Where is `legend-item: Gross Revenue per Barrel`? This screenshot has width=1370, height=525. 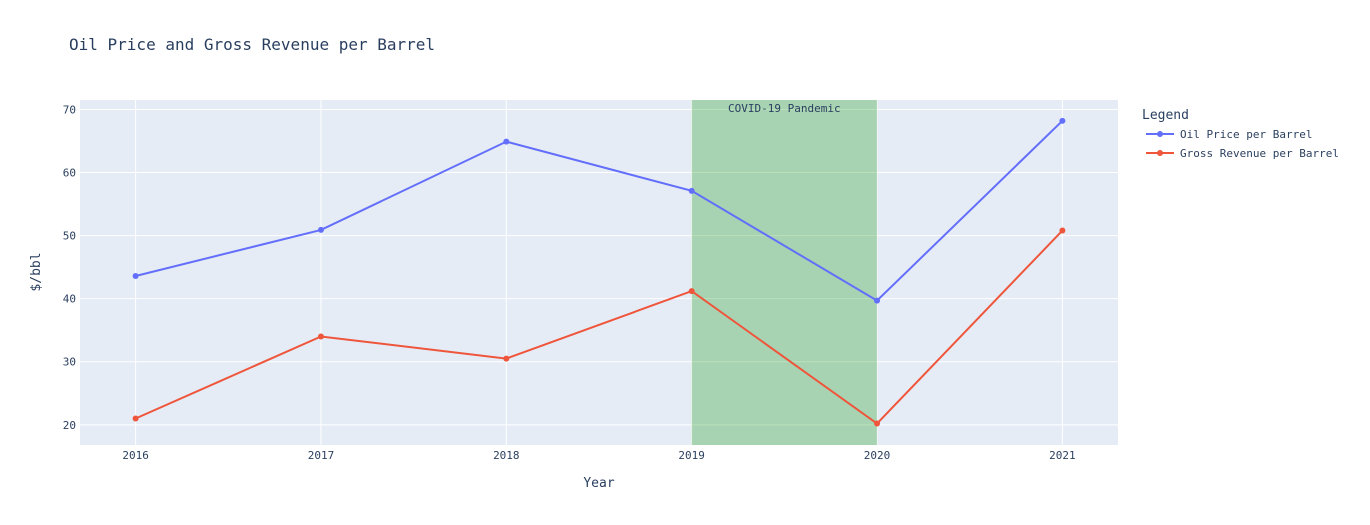 legend-item: Gross Revenue per Barrel is located at coordinates (1242, 153).